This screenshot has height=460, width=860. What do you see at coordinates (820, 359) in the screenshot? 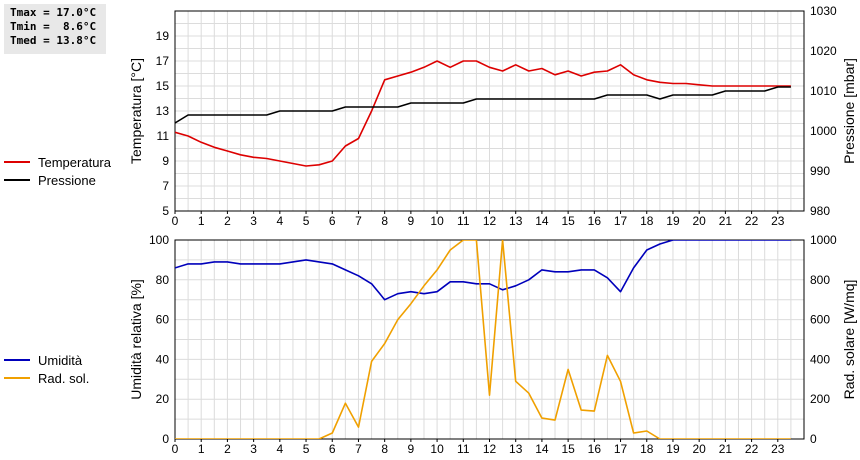
I see `y-tick-label-right: 400` at bounding box center [820, 359].